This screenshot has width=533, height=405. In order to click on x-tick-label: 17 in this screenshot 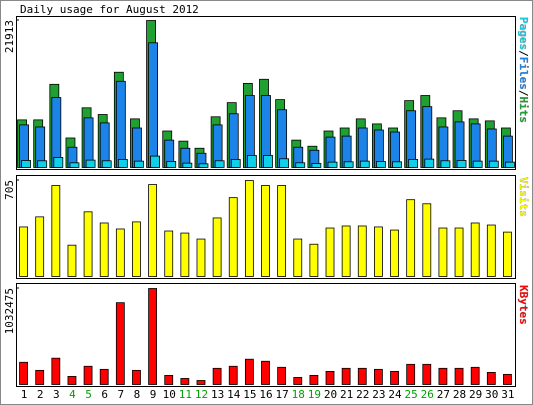, I will do `click(282, 394)`.